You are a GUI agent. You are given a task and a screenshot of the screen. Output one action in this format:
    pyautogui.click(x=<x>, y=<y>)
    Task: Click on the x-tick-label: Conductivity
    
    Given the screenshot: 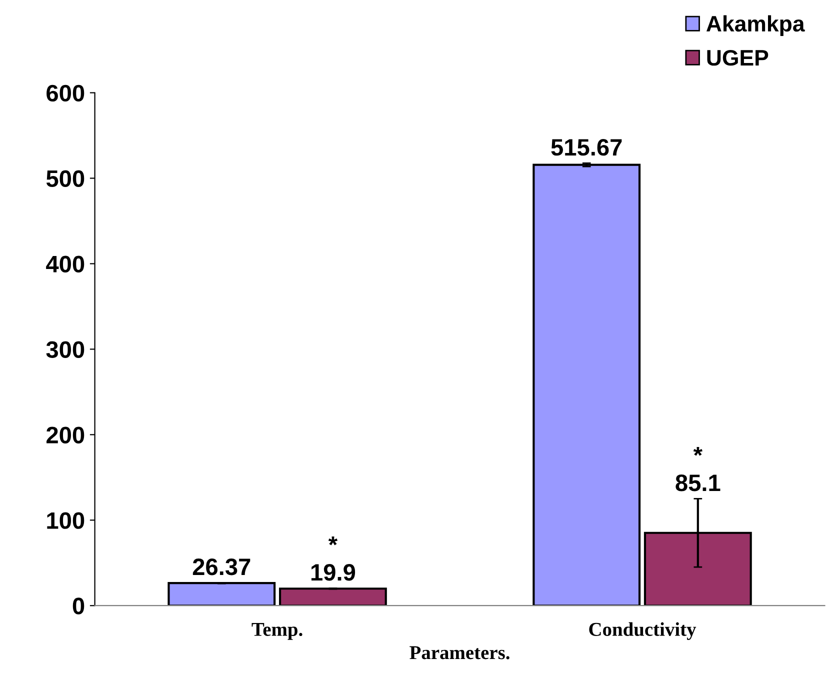 What is the action you would take?
    pyautogui.click(x=642, y=631)
    